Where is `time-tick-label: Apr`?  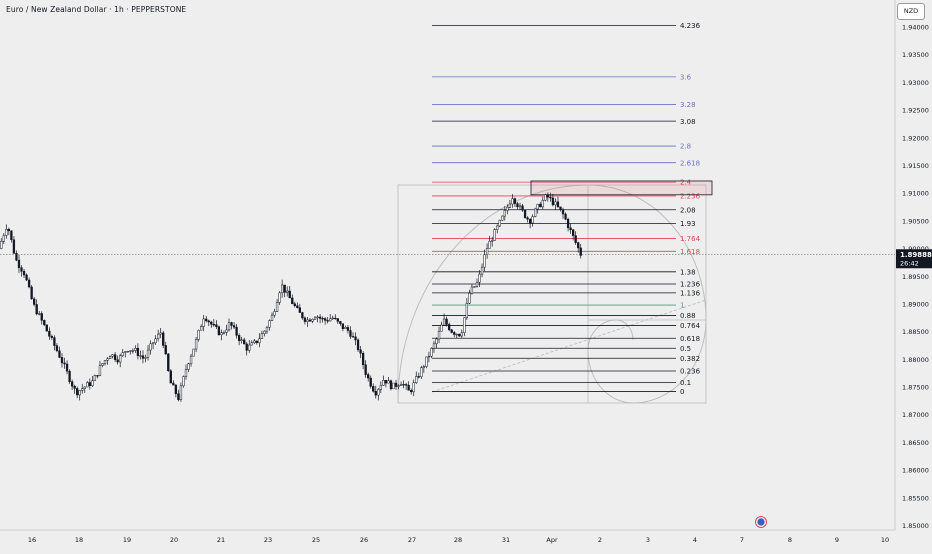 time-tick-label: Apr is located at coordinates (552, 540).